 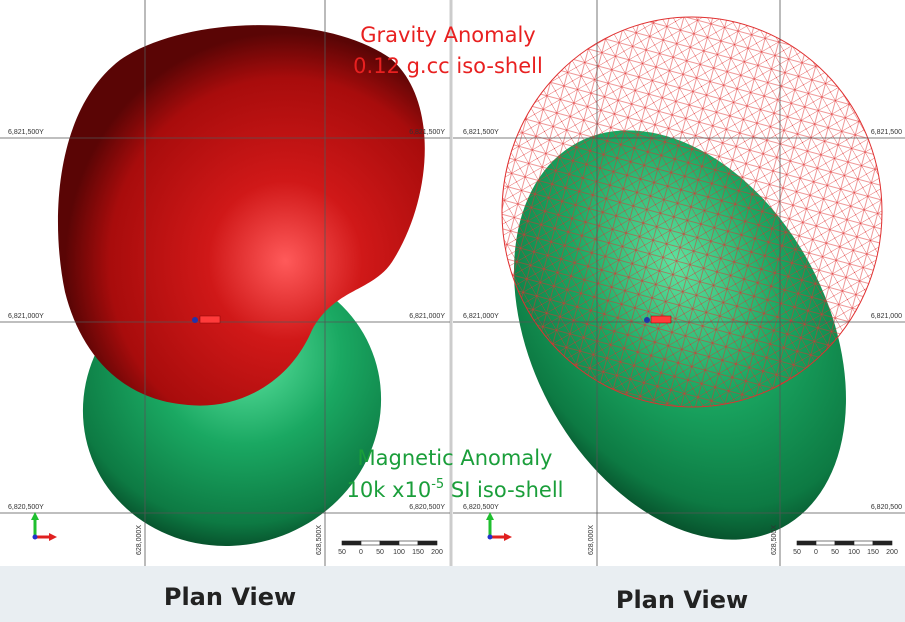 I want to click on text-part: SI iso-shell, so click(x=503, y=490).